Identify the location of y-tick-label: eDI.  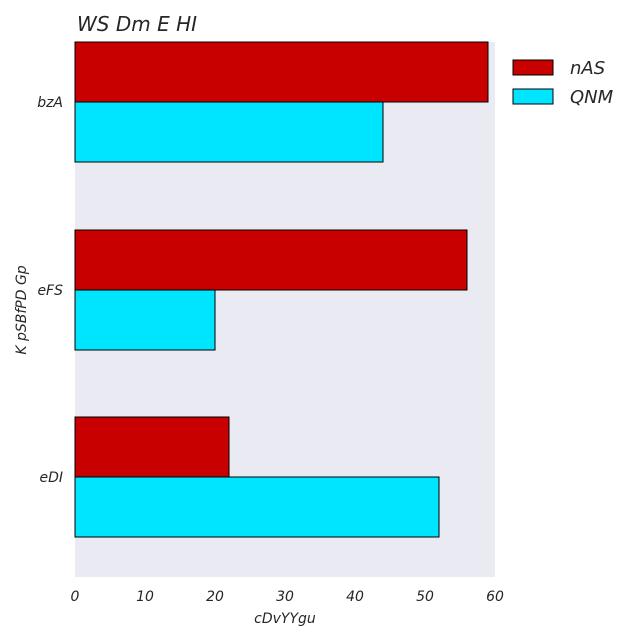
(51, 478).